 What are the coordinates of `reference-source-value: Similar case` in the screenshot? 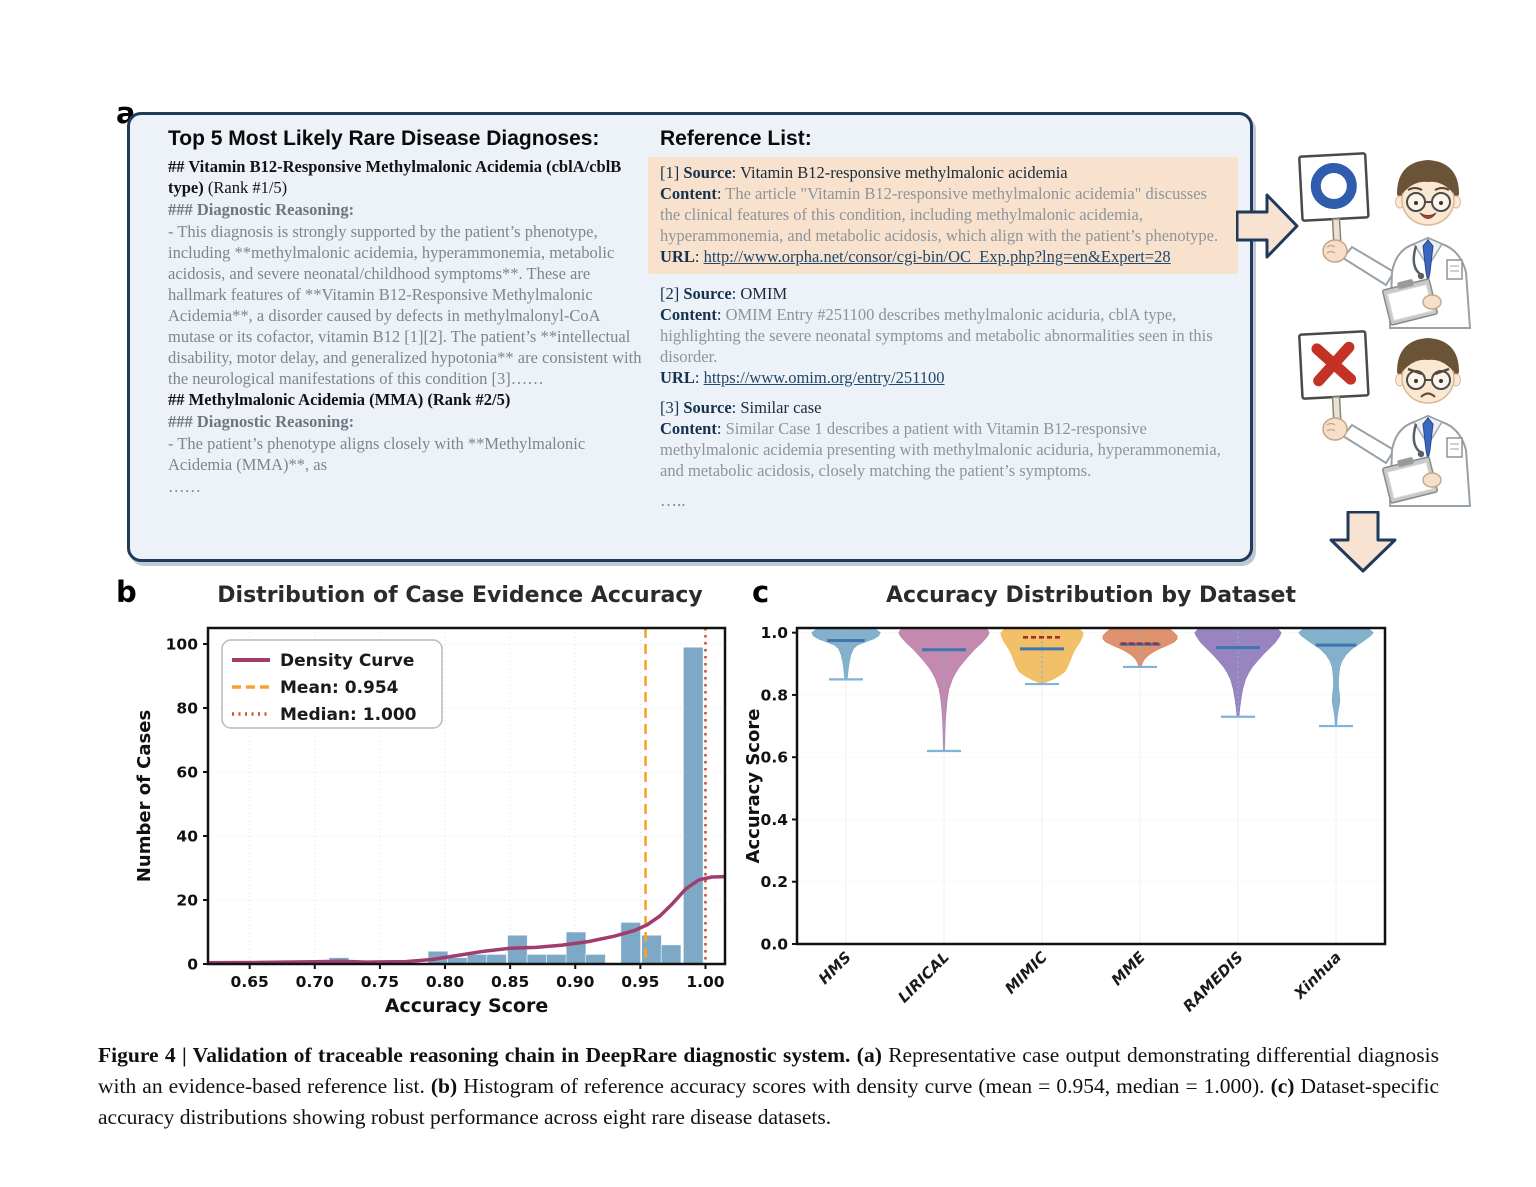 It's located at (781, 408).